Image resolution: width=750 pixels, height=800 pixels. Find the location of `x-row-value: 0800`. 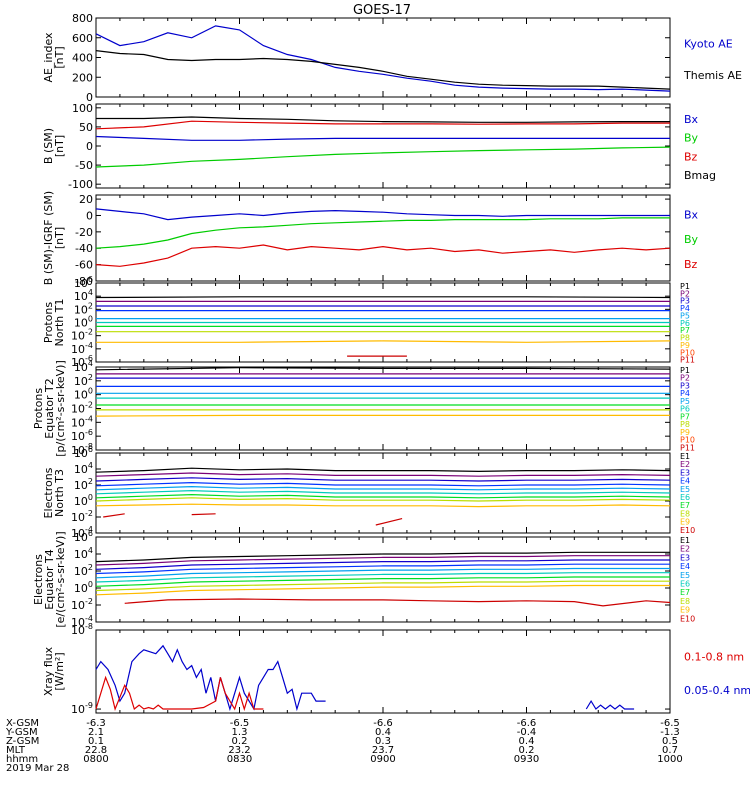

x-row-value: 0800 is located at coordinates (95, 759).